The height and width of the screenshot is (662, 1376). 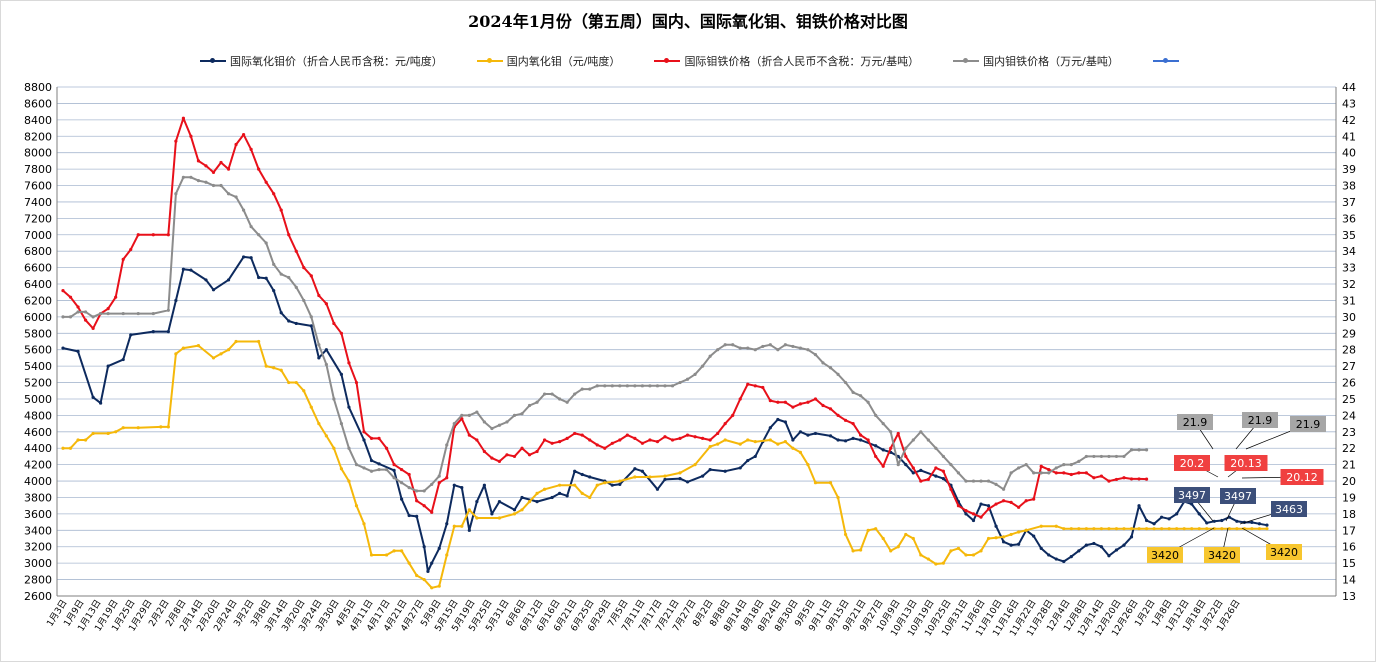 What do you see at coordinates (38, 481) in the screenshot?
I see `y-left-tick-label: 4000` at bounding box center [38, 481].